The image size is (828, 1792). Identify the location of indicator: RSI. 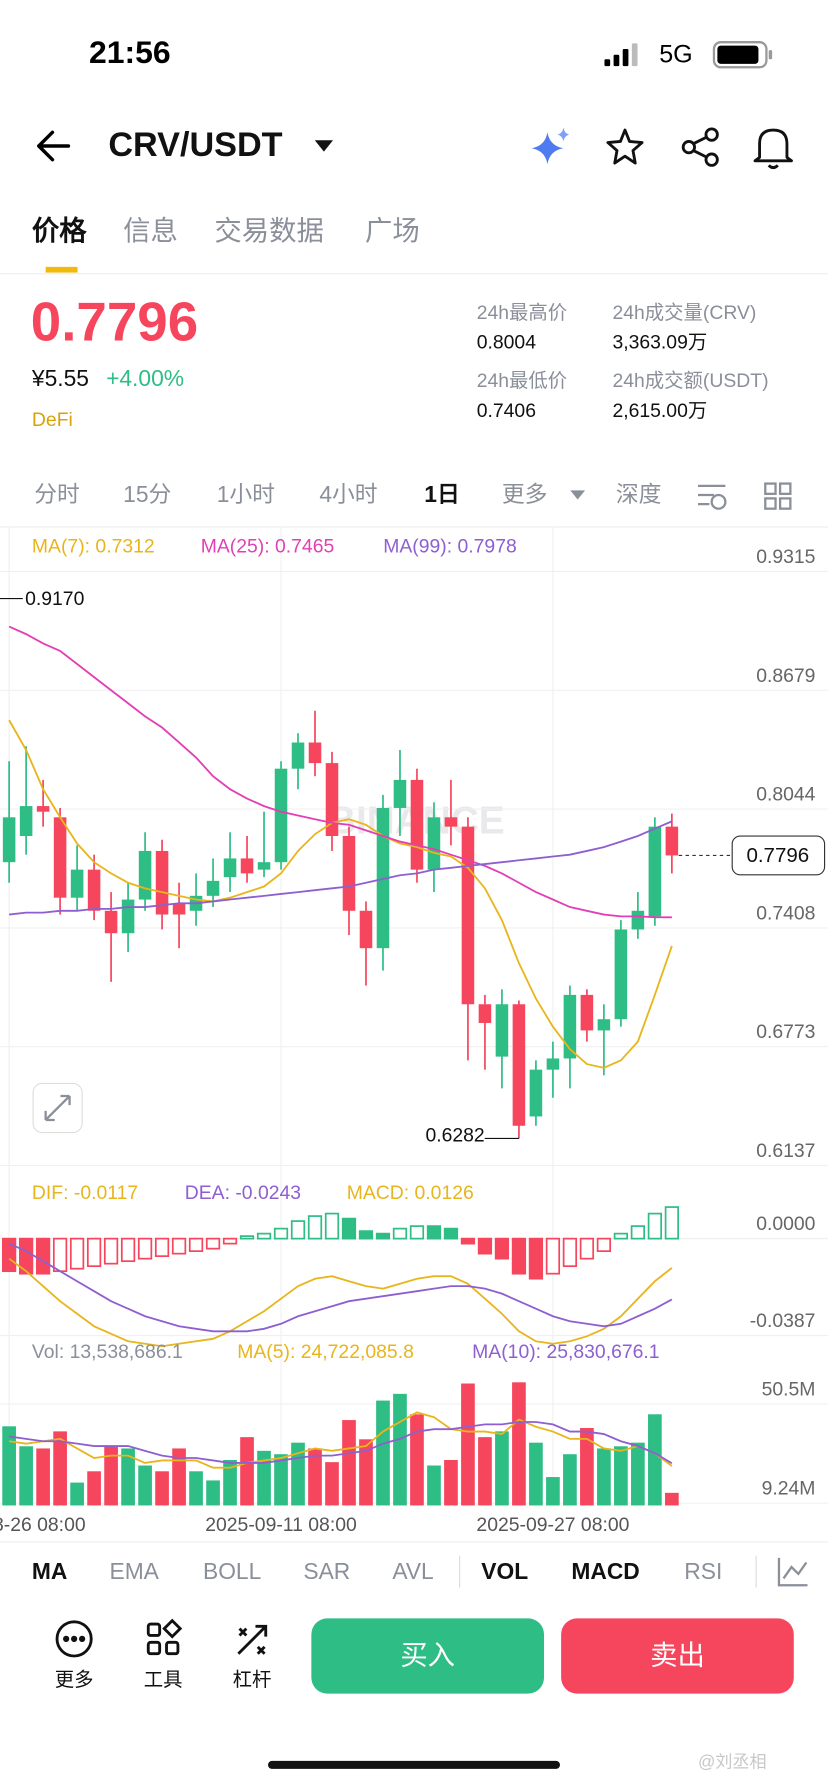
(703, 1571).